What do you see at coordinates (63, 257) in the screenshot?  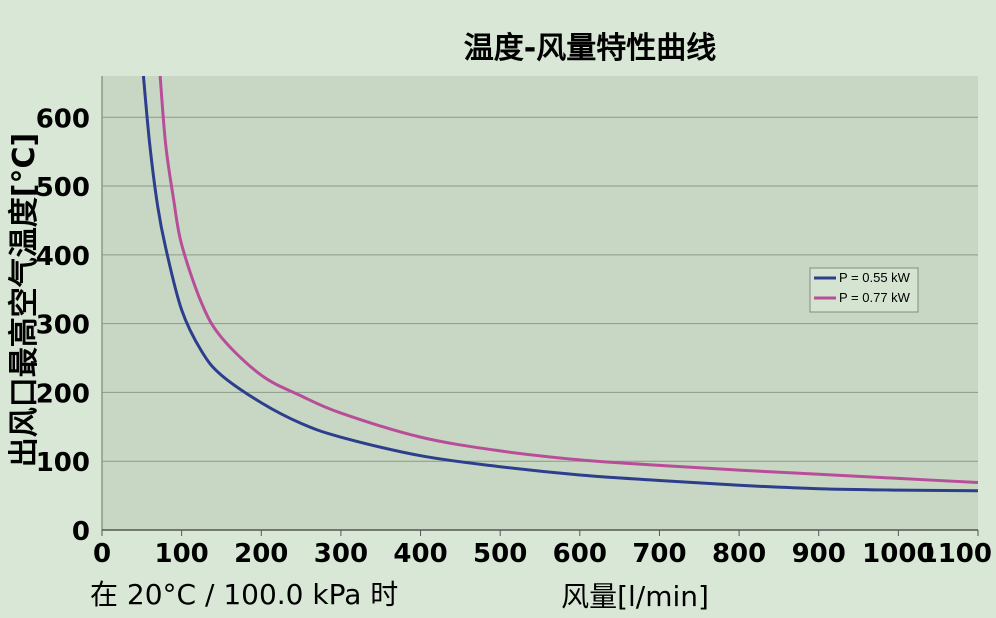 I see `y-tick-label-400: 400` at bounding box center [63, 257].